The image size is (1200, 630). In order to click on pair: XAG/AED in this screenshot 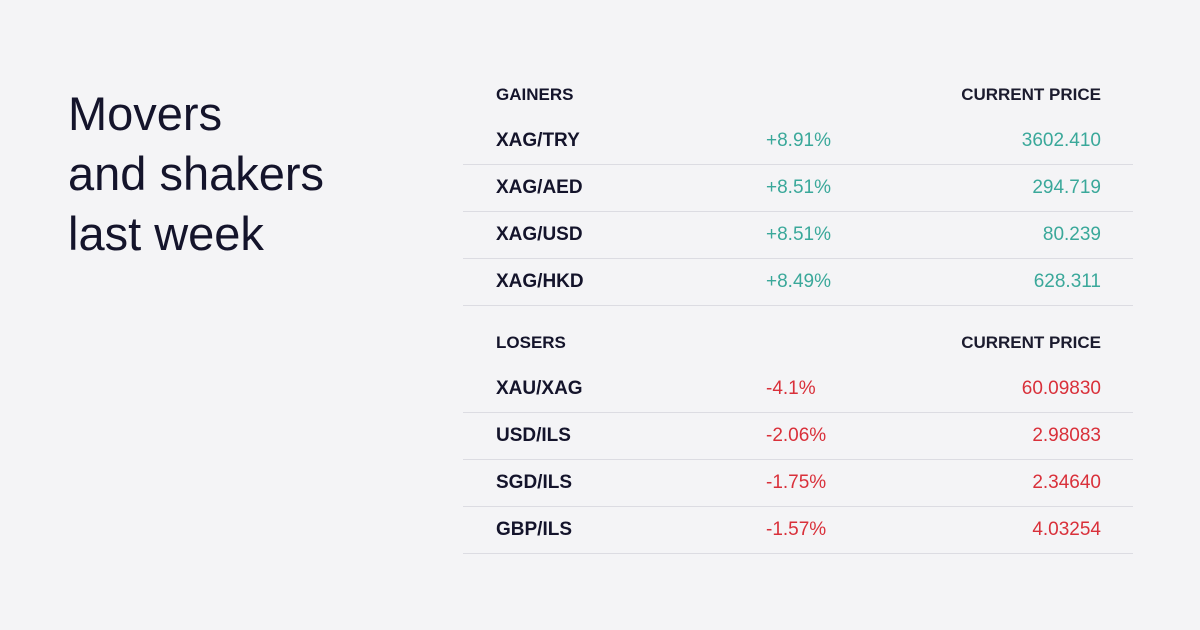, I will do `click(539, 187)`.